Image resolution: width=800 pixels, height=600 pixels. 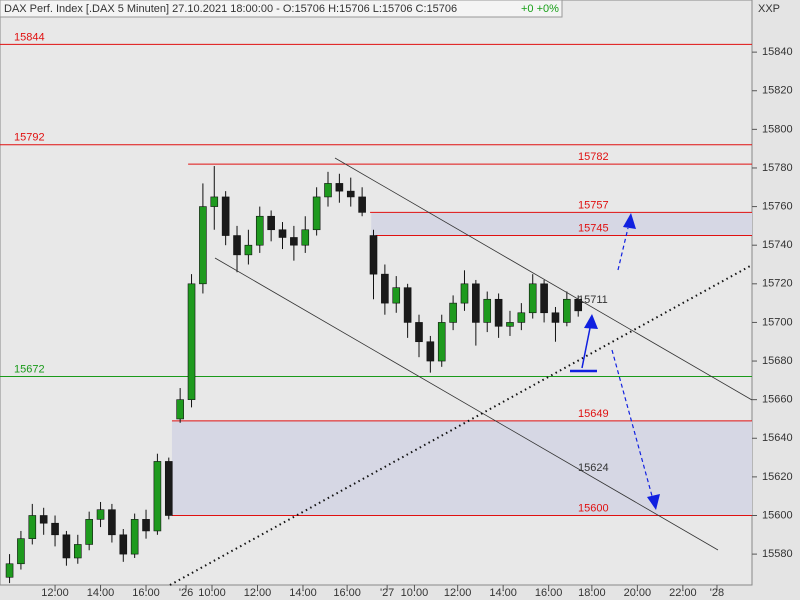 I want to click on level-label: 15745, so click(x=593, y=228).